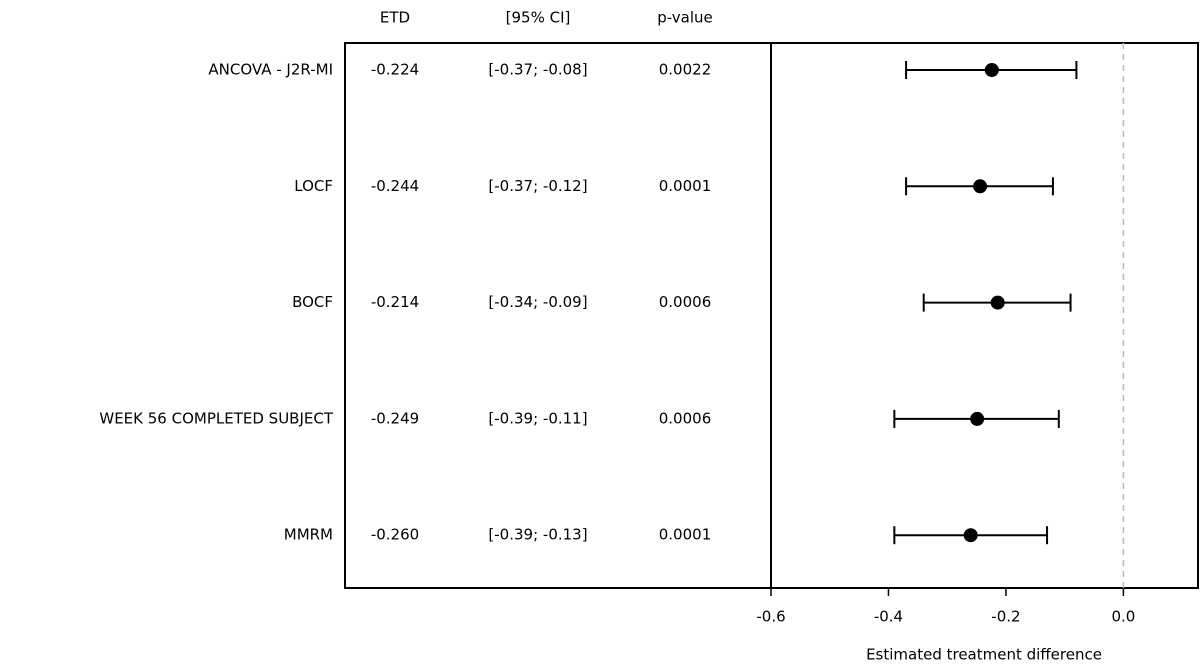  What do you see at coordinates (313, 186) in the screenshot?
I see `row-label: LOCF` at bounding box center [313, 186].